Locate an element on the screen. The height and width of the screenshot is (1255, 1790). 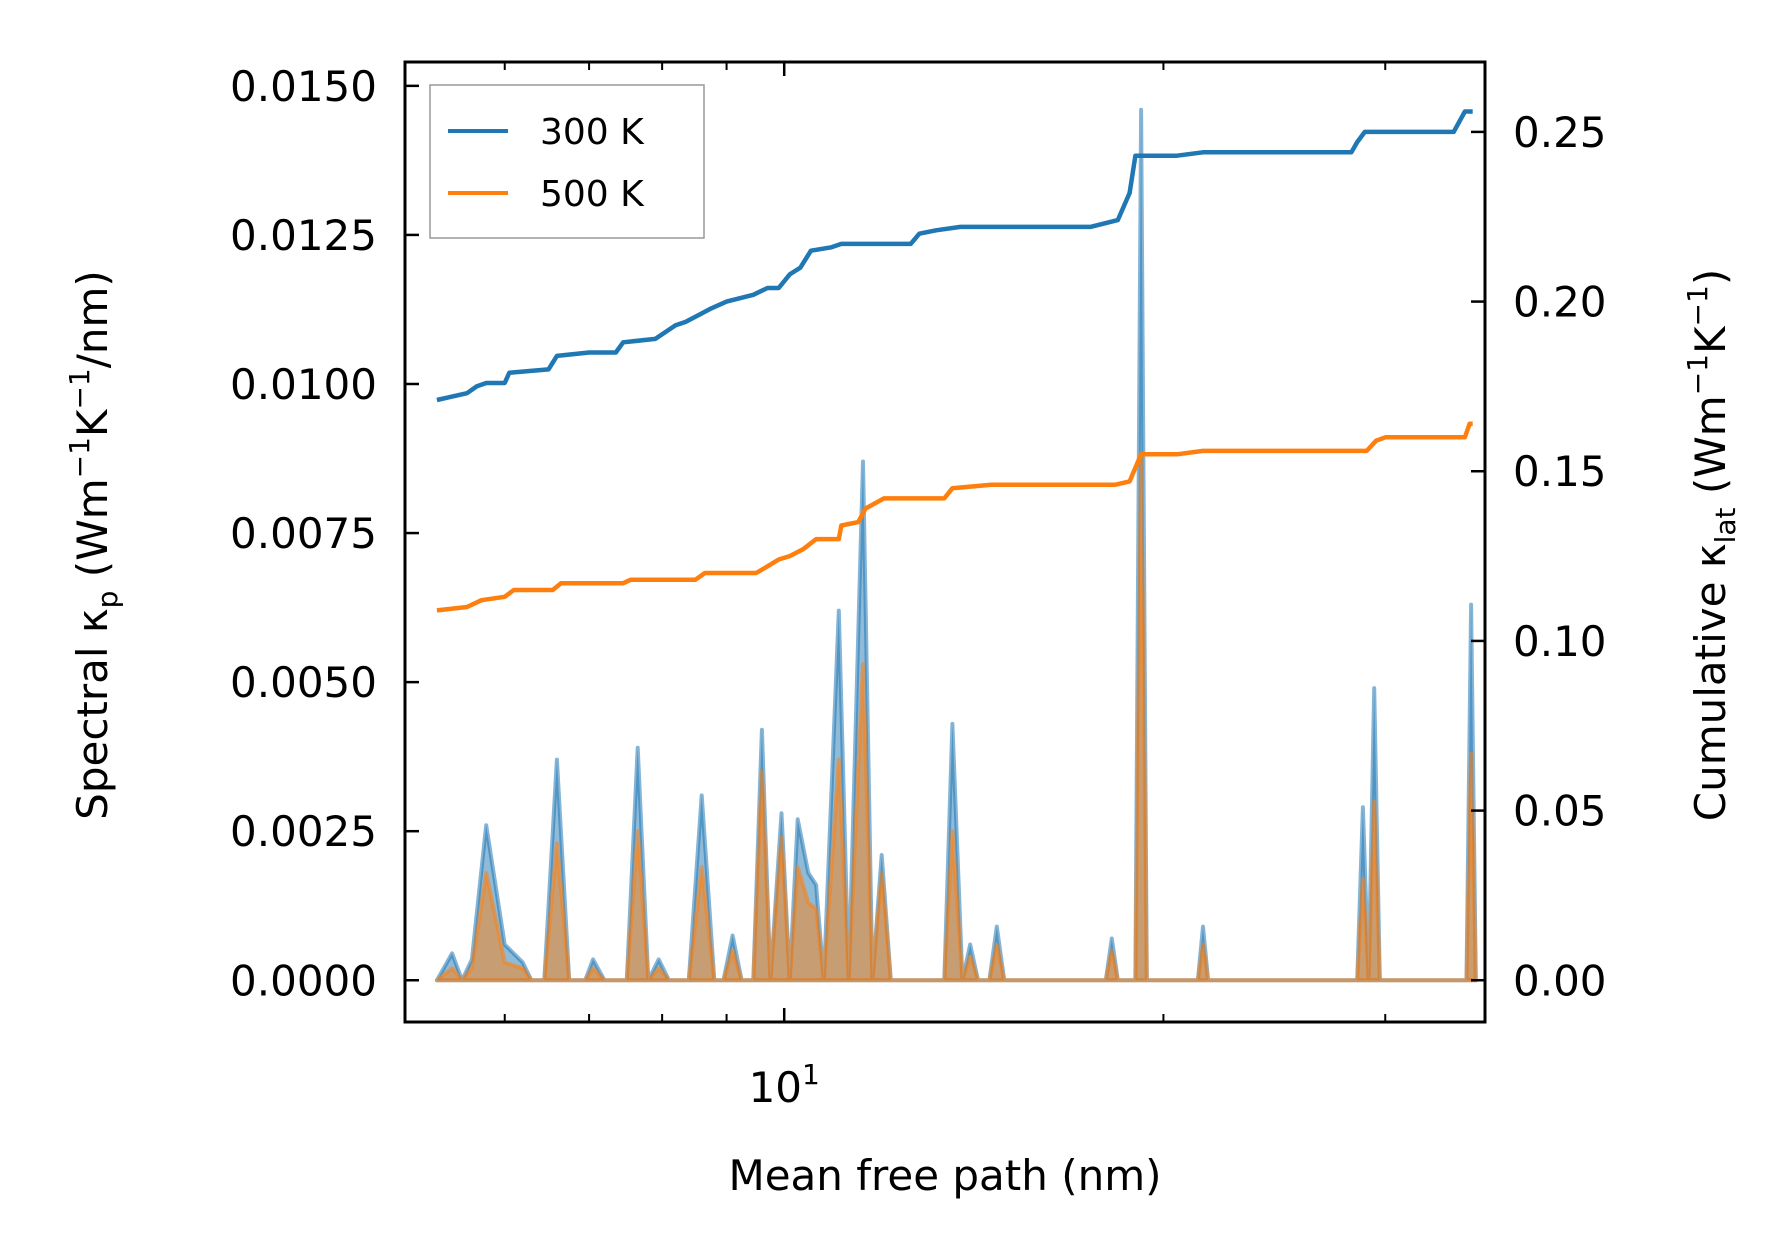
legend-frame is located at coordinates (567, 161).